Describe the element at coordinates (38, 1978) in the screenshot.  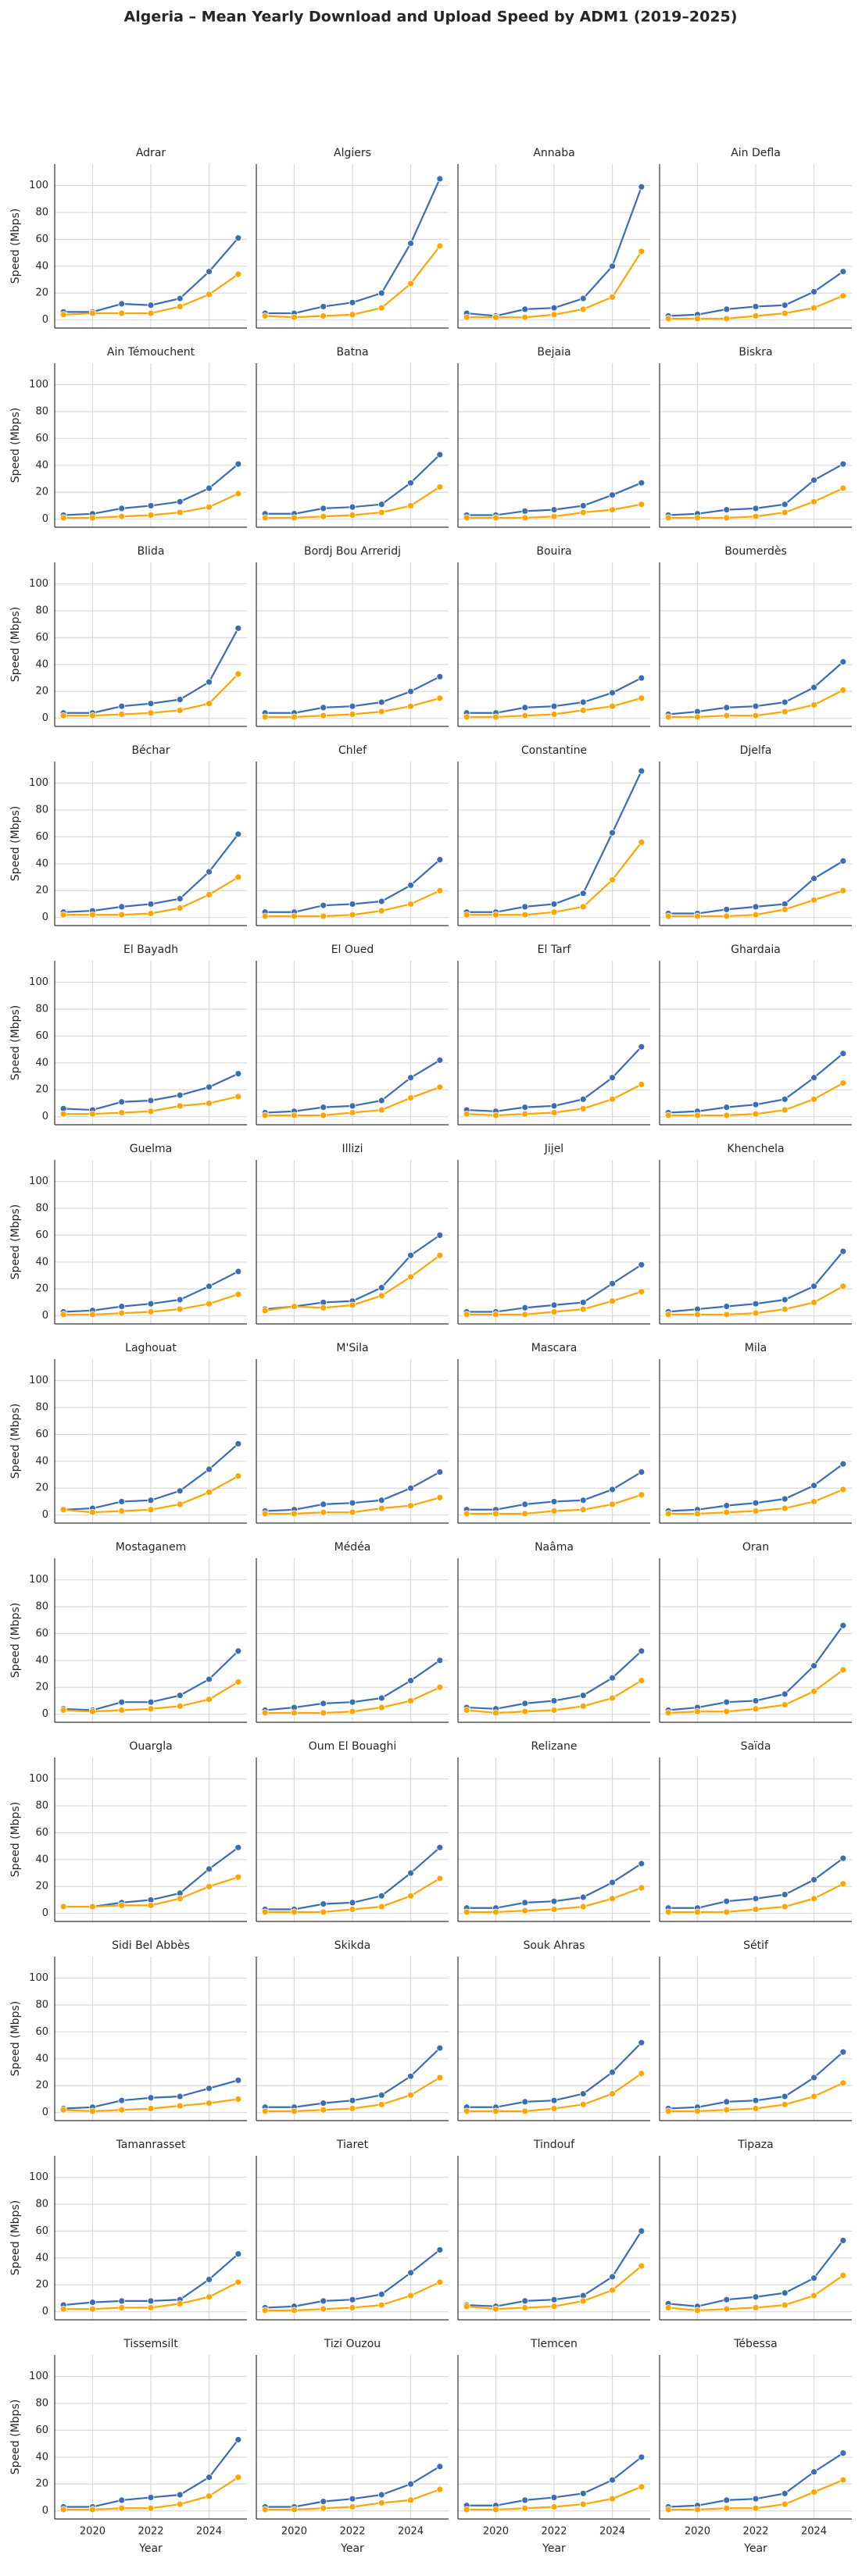
I see `y-tick-label: 100` at that location.